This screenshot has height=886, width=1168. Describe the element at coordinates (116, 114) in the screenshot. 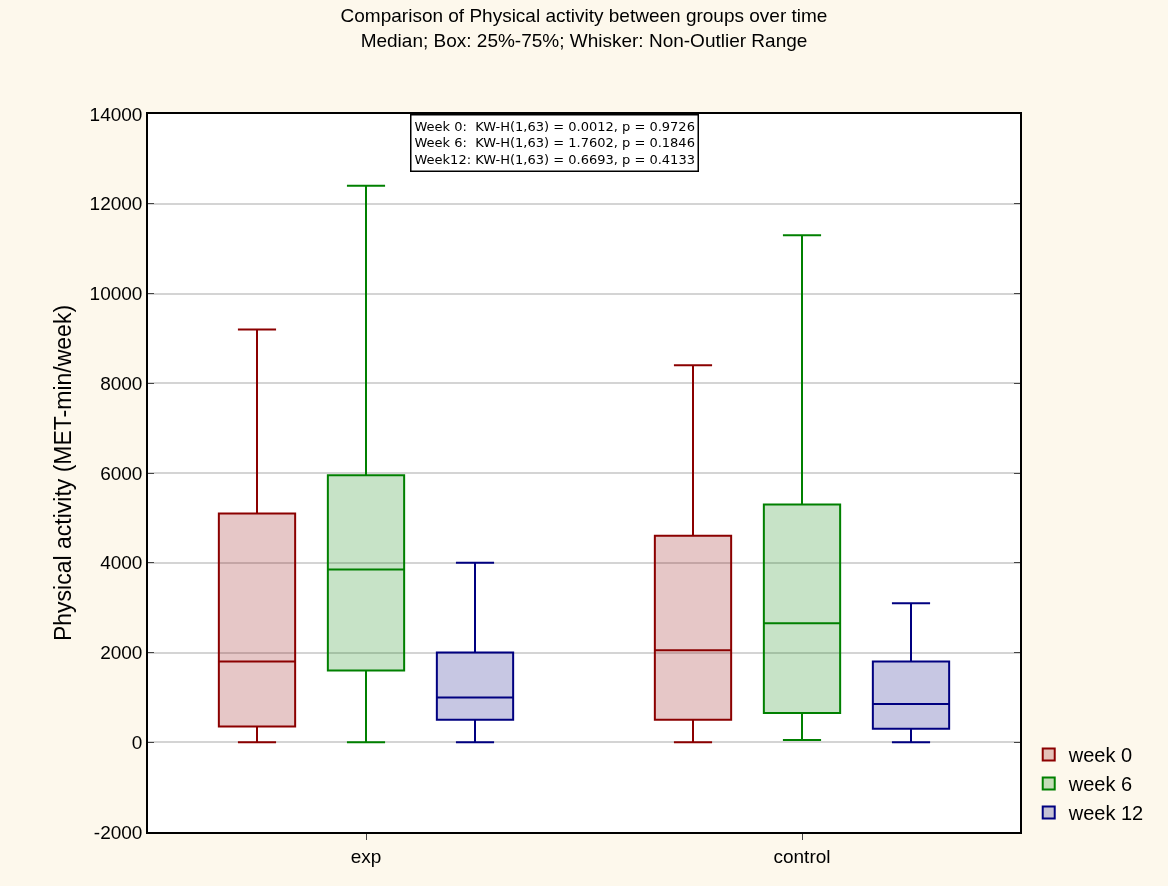

I see `y-tick-label: 14000` at that location.